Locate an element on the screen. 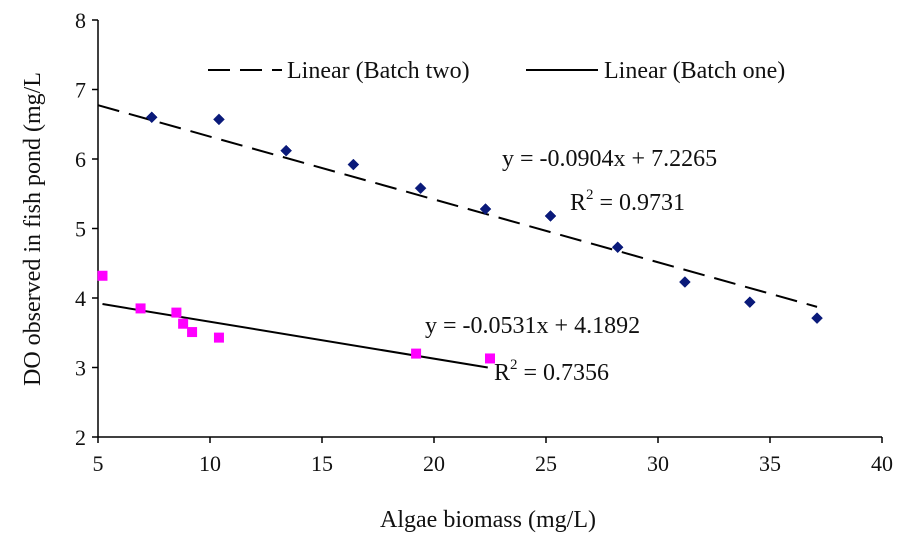 The width and height of the screenshot is (901, 536). legend-label-batch-one: Linear (Batch one) is located at coordinates (694, 71).